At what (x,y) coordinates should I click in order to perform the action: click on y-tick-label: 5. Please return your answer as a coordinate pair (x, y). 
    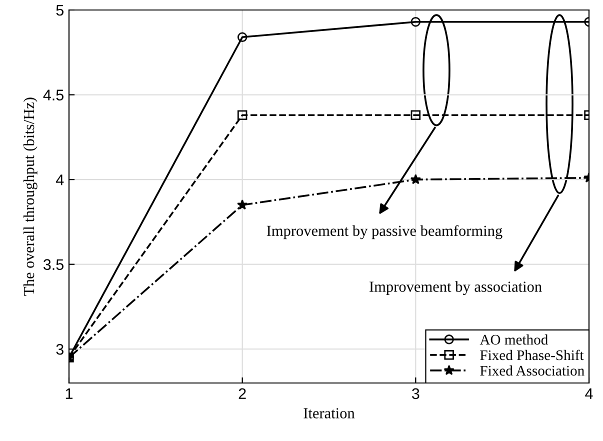
    Looking at the image, I should click on (60, 10).